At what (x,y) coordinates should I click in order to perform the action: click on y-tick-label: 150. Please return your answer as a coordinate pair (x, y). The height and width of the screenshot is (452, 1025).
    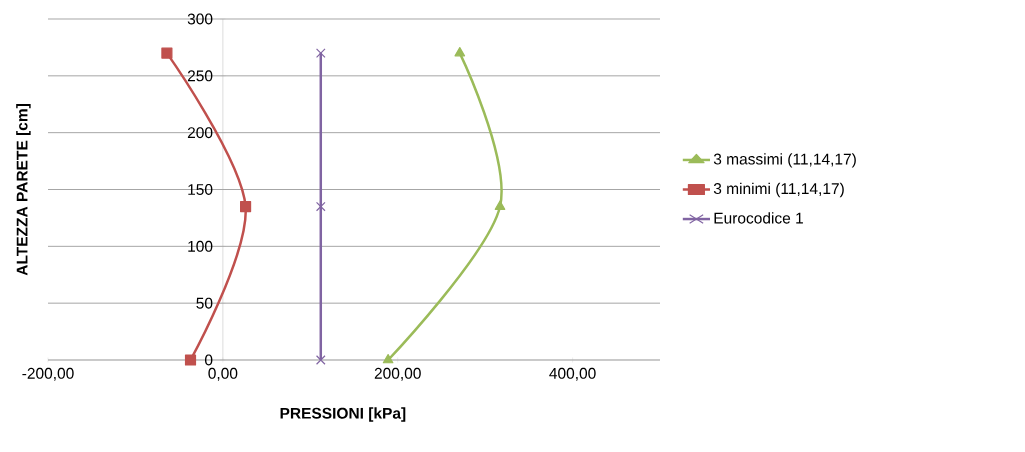
    Looking at the image, I should click on (200, 189).